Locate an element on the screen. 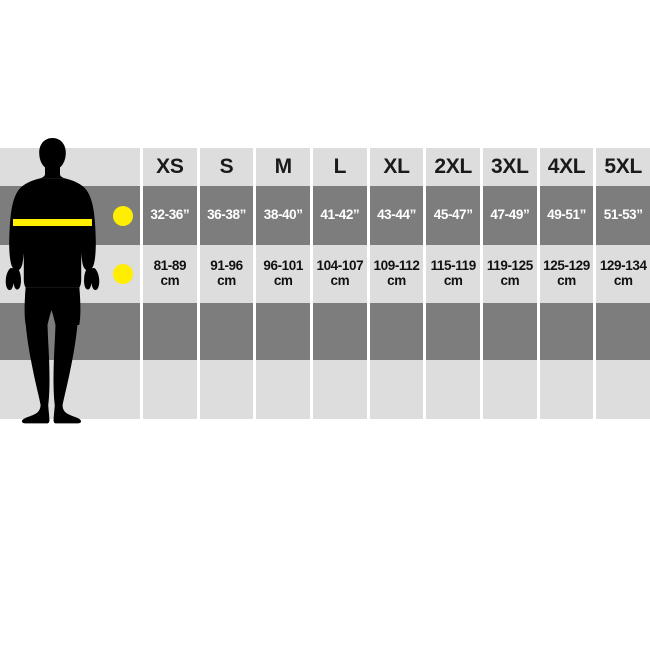  cell-value: 38-40” is located at coordinates (283, 215).